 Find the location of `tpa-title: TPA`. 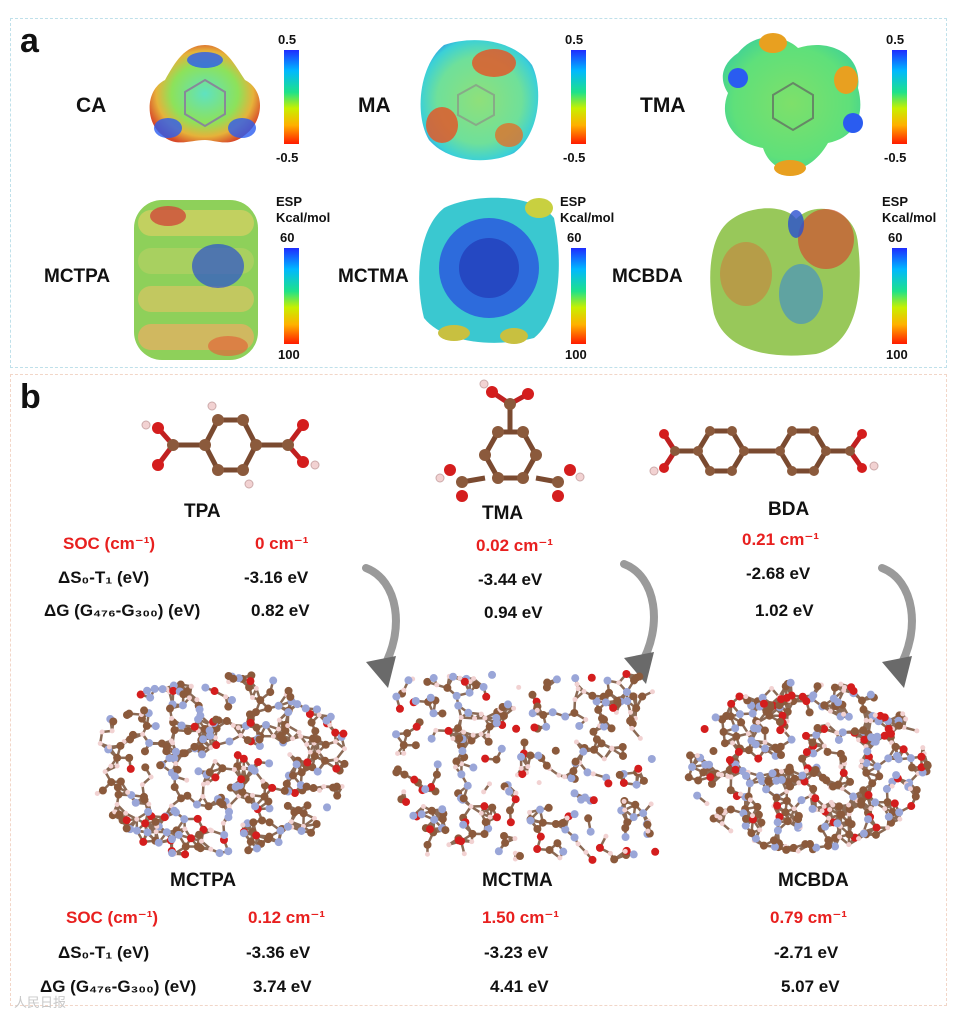

tpa-title: TPA is located at coordinates (202, 511).